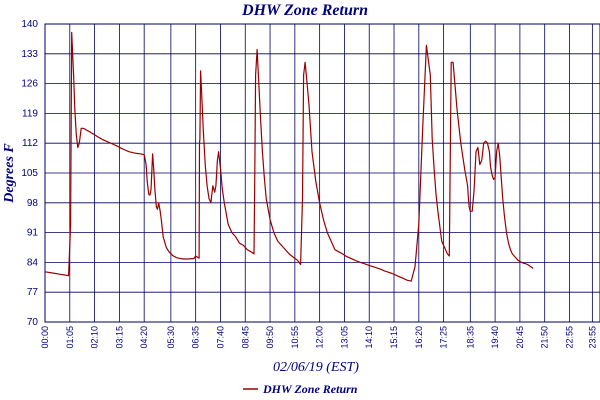  I want to click on legend-label: DHW Zone Return, so click(310, 389).